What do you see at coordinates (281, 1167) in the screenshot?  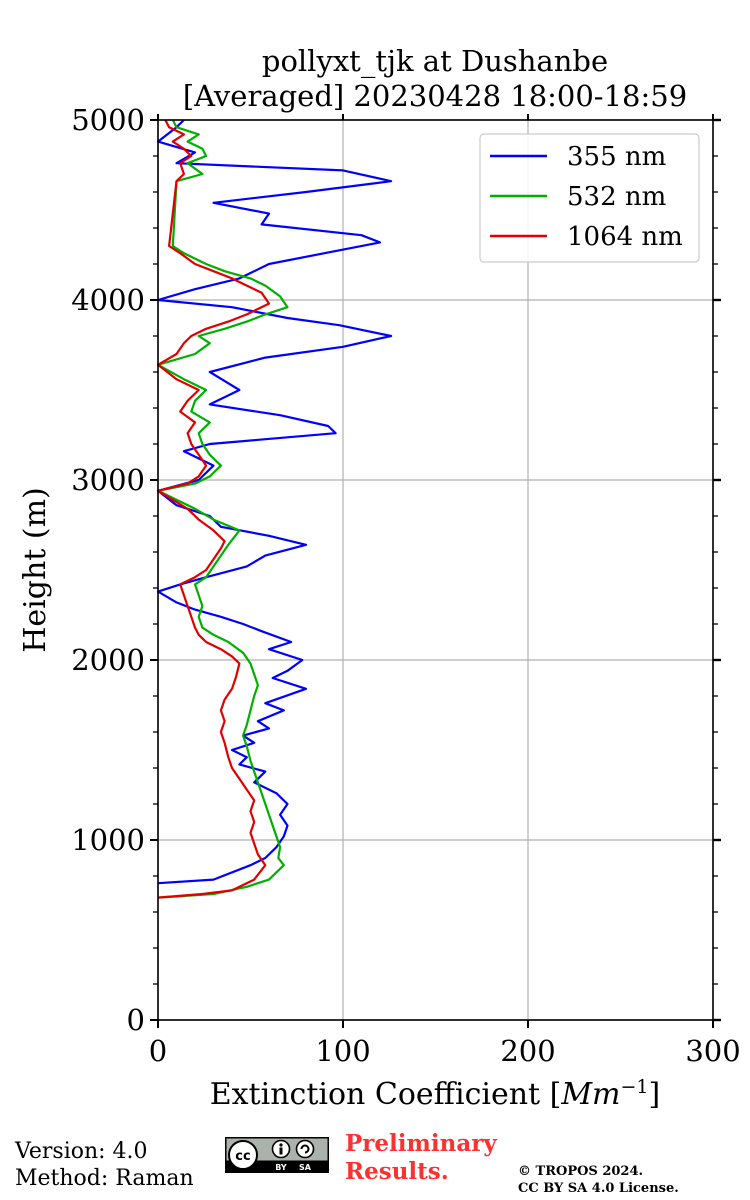 I see `by-label: BY` at bounding box center [281, 1167].